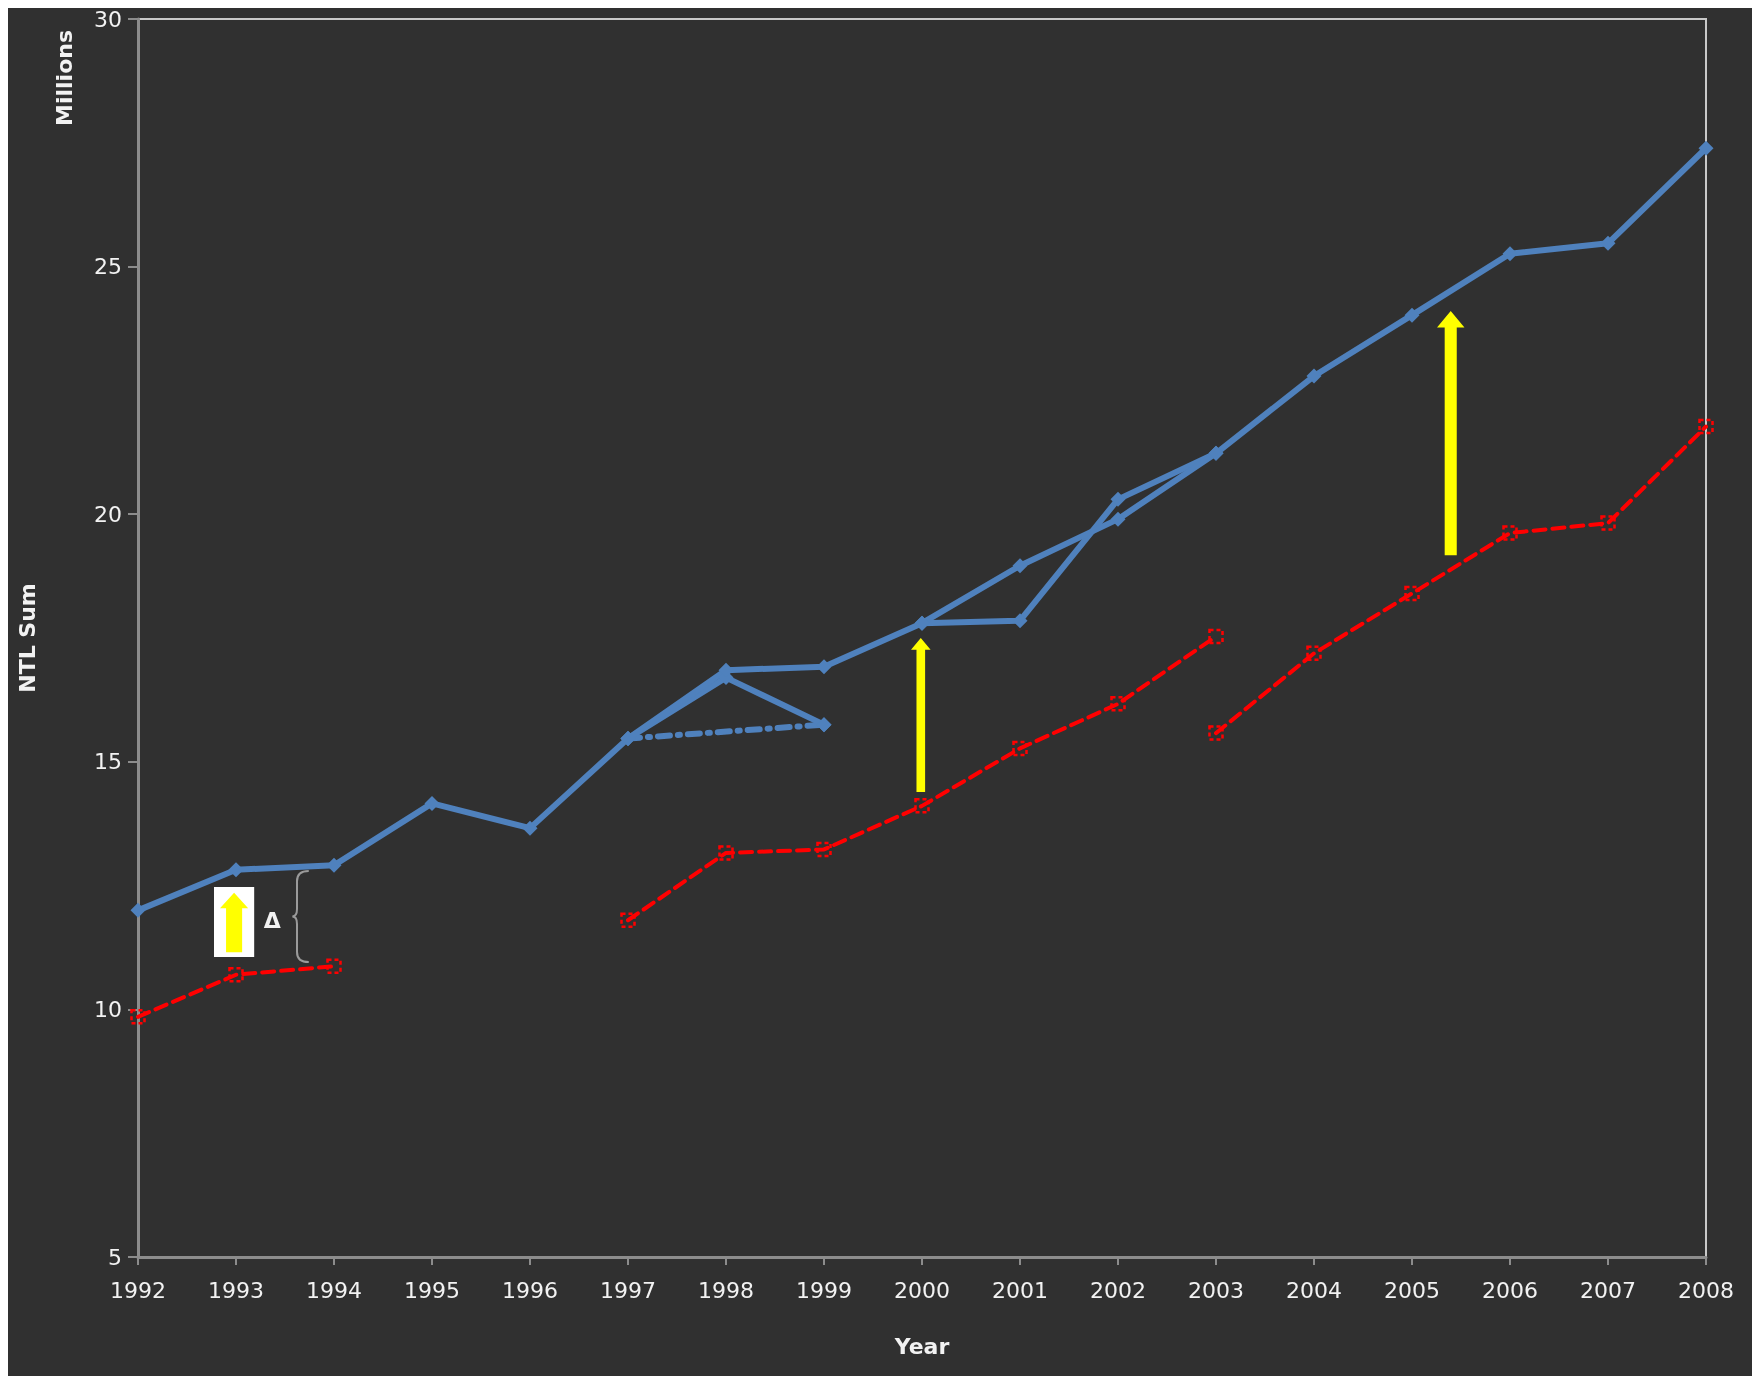  What do you see at coordinates (1706, 1290) in the screenshot?
I see `x-tick-label: 2008` at bounding box center [1706, 1290].